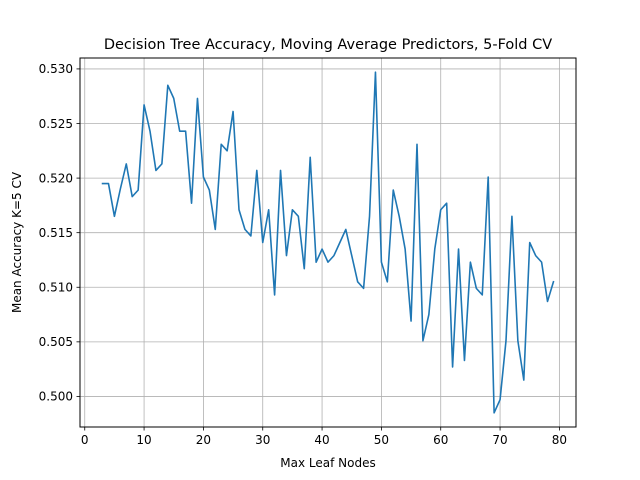 Image resolution: width=640 pixels, height=480 pixels. What do you see at coordinates (56, 397) in the screenshot?
I see `y-tick-label: 0.500` at bounding box center [56, 397].